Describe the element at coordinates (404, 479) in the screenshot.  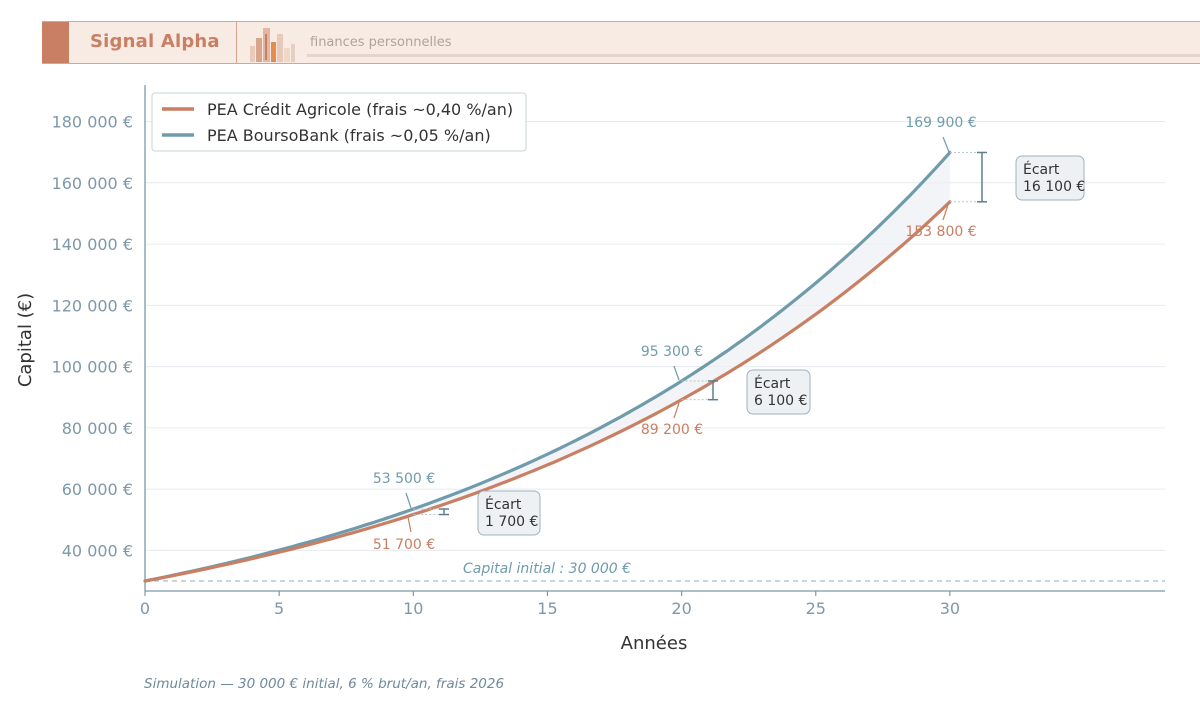
I see `point-label: 53 500 €` at that location.